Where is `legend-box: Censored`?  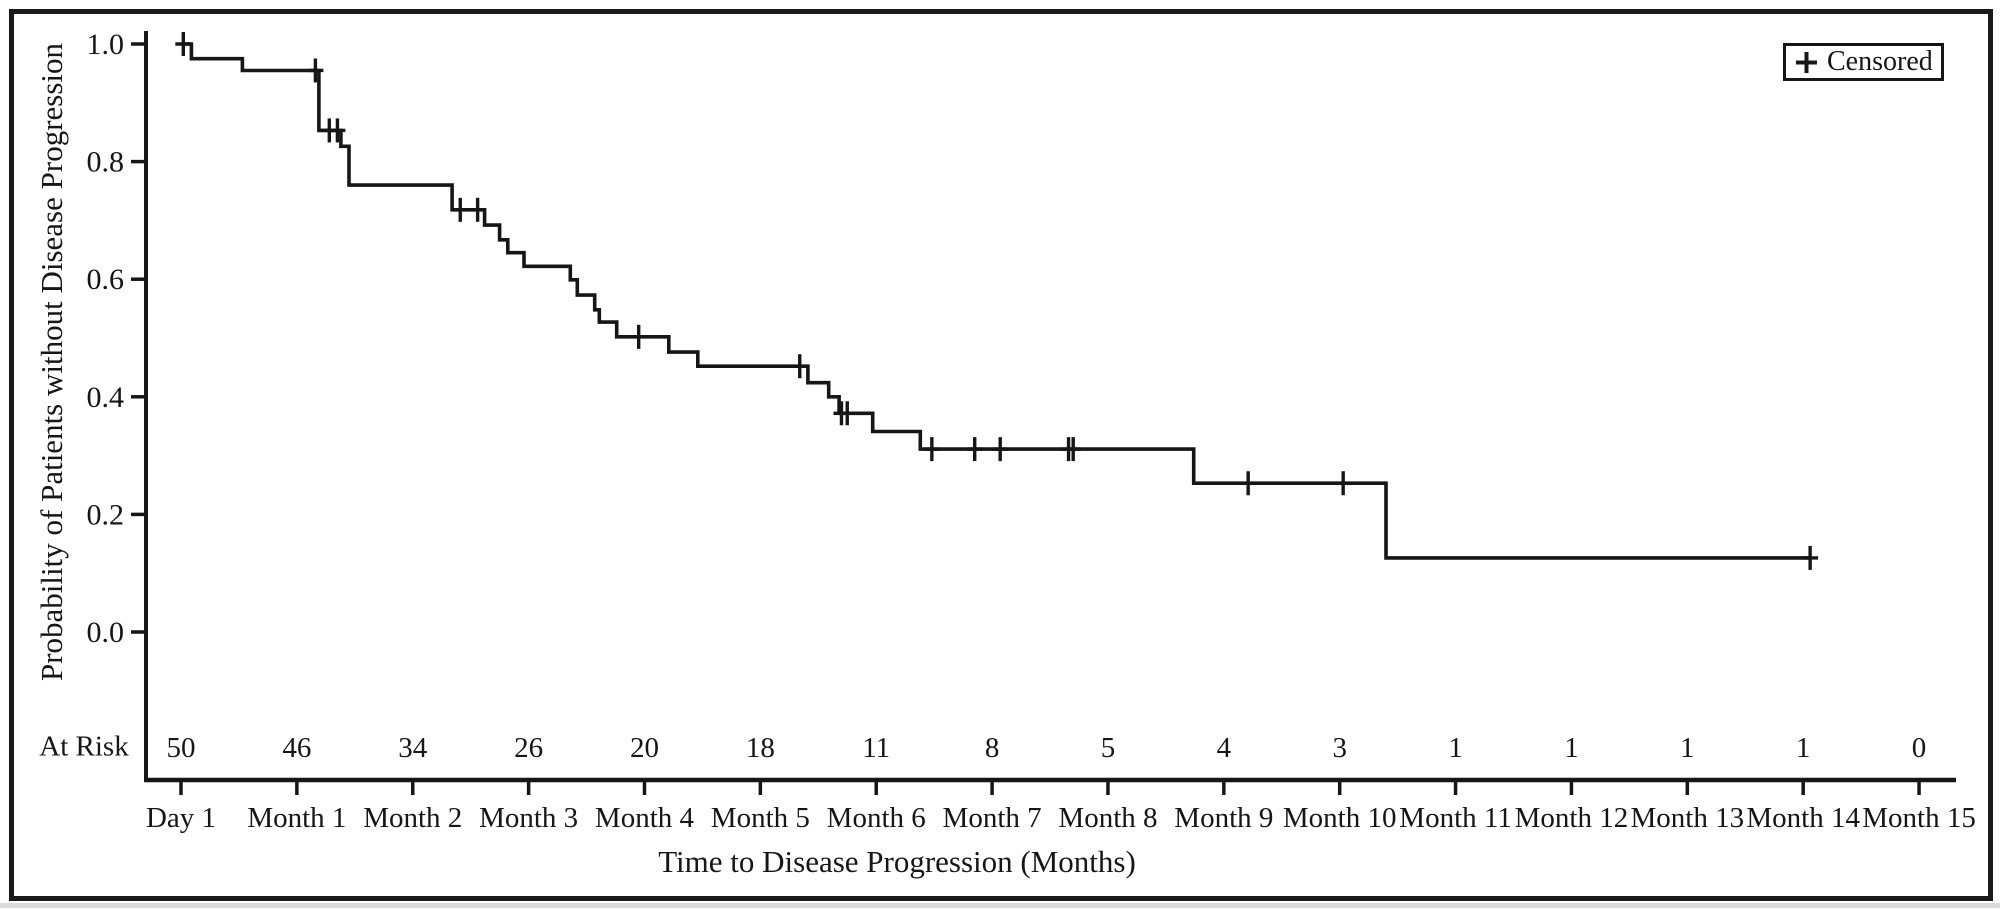
legend-box: Censored is located at coordinates (1863, 62).